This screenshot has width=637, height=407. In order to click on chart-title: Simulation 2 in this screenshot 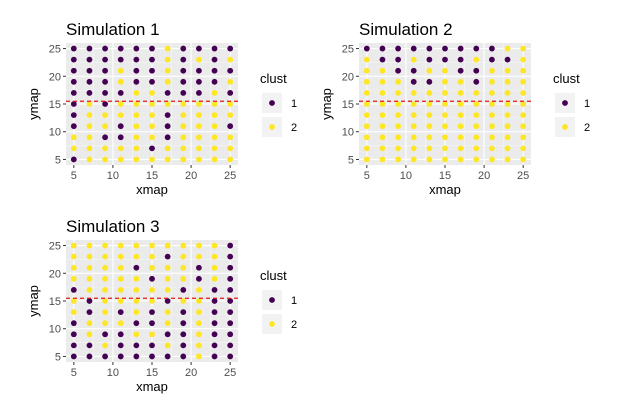, I will do `click(406, 29)`.